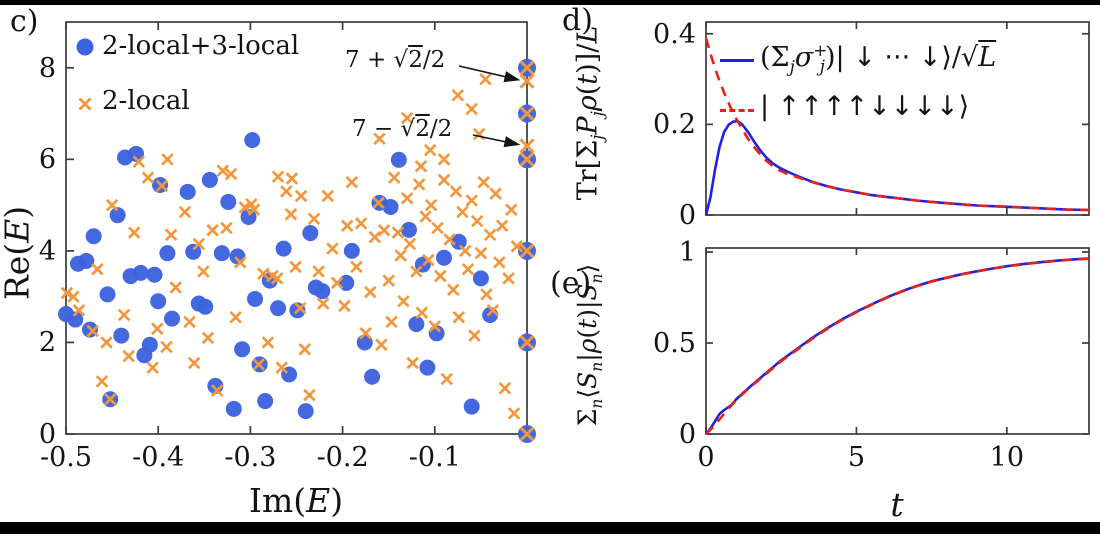  What do you see at coordinates (577, 20) in the screenshot?
I see `panel-d-label: d)` at bounding box center [577, 20].